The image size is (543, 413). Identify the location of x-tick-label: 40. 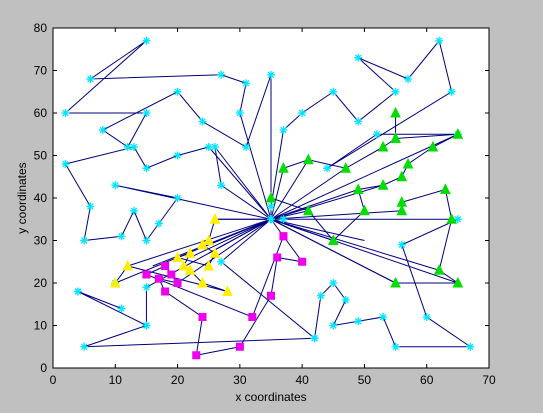
(302, 380).